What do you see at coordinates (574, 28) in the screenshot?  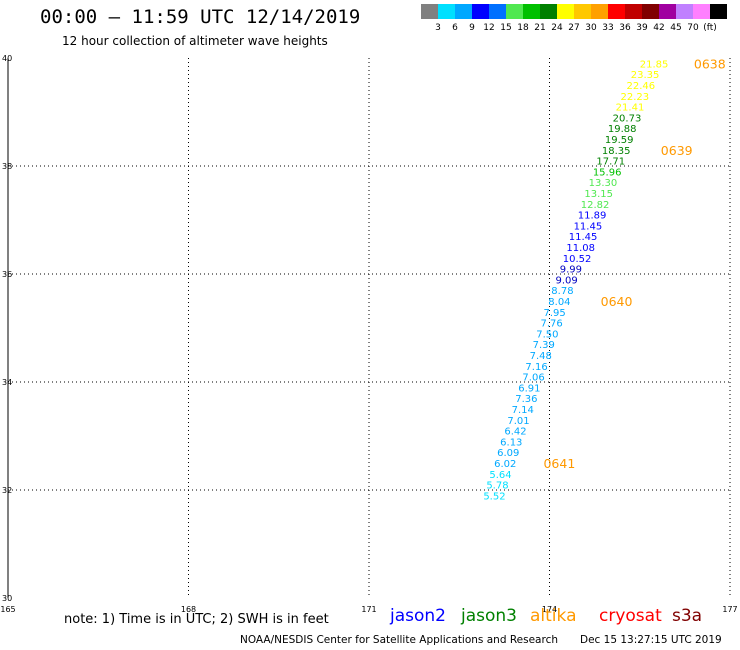 I see `color-scale-label: 27` at bounding box center [574, 28].